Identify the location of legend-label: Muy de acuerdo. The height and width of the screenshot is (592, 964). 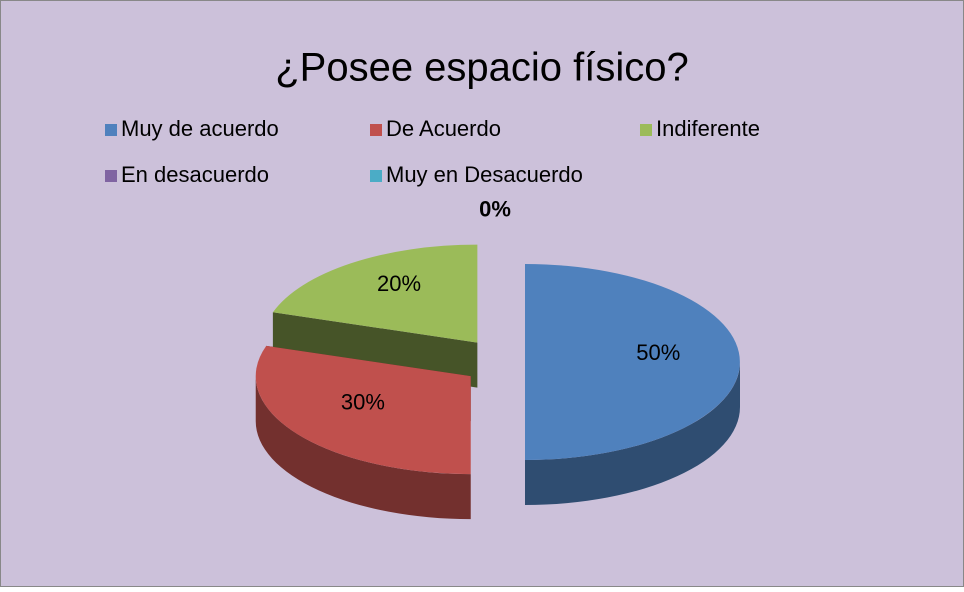
(200, 128).